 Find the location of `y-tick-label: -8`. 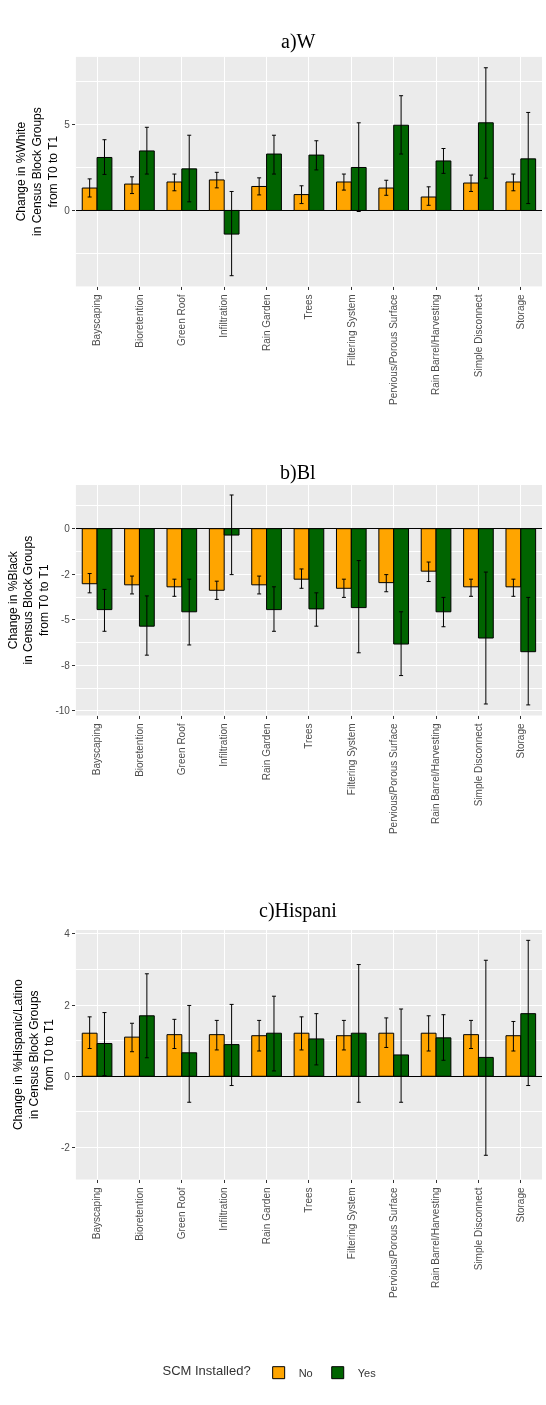

y-tick-label: -8 is located at coordinates (65, 665).